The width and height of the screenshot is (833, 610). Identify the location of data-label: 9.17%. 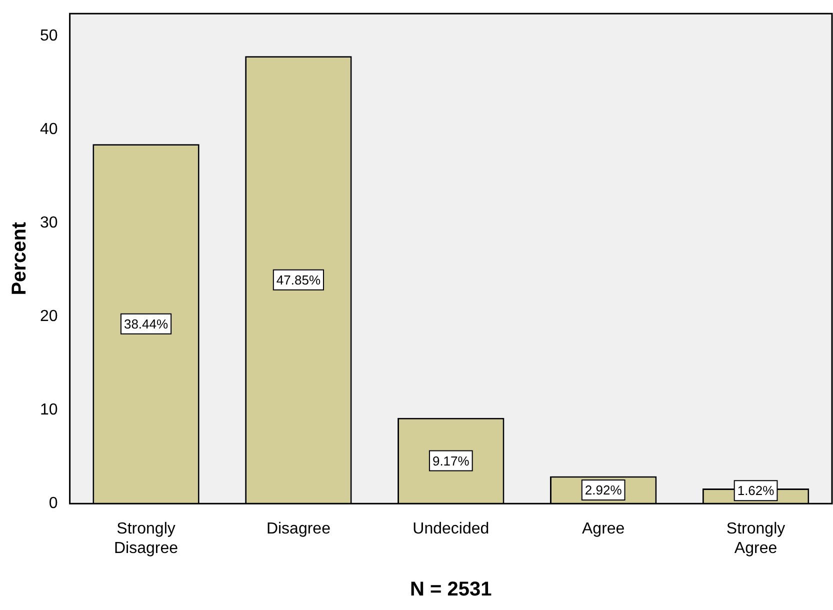
(451, 460).